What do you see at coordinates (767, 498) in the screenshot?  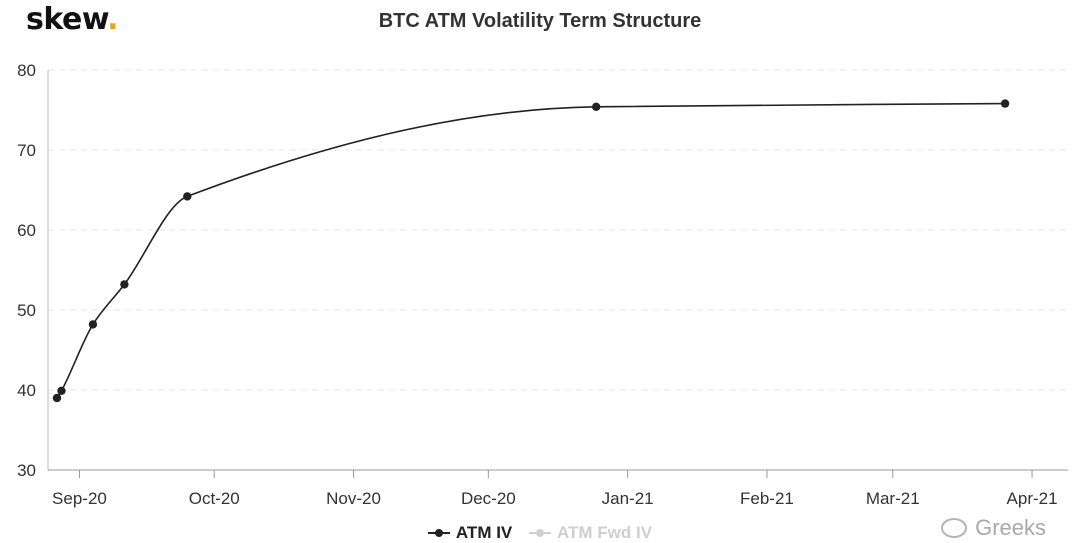 I see `x-tick-label: Feb-21` at bounding box center [767, 498].